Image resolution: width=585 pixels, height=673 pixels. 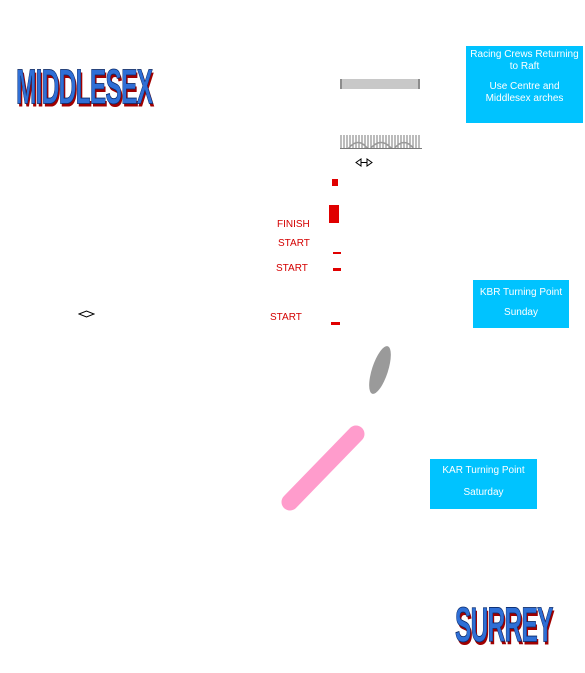 What do you see at coordinates (524, 60) in the screenshot?
I see `racing-crews-heading: Racing Crews Returning to Raft` at bounding box center [524, 60].